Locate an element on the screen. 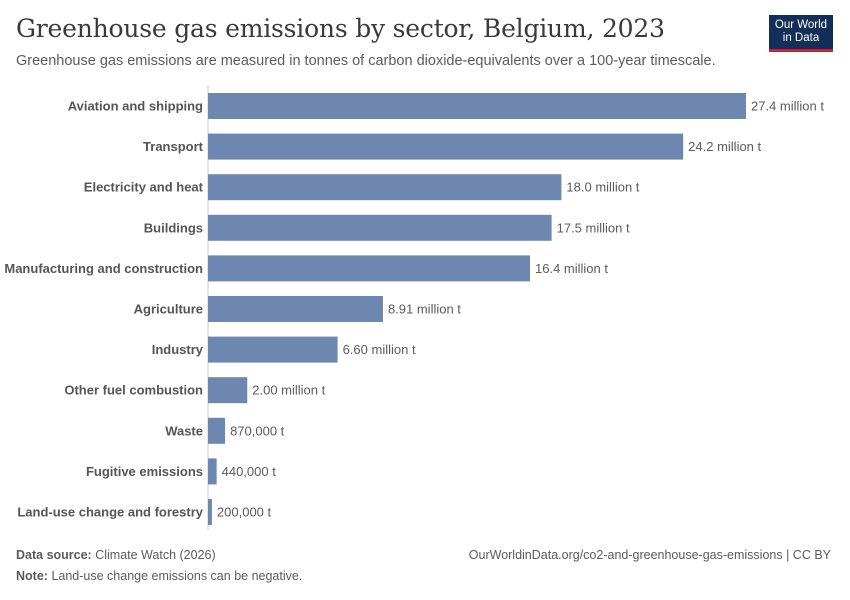 This screenshot has width=850, height=600. value-label: 870,000 t is located at coordinates (257, 430).